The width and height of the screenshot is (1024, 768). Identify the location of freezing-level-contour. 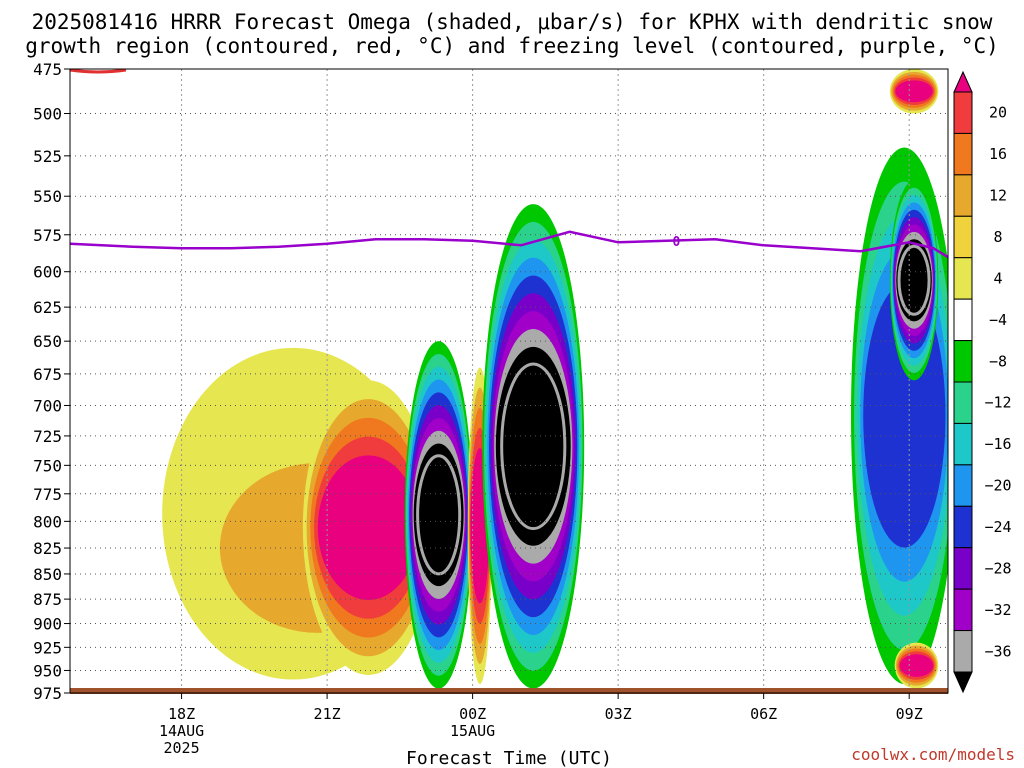
(509, 244).